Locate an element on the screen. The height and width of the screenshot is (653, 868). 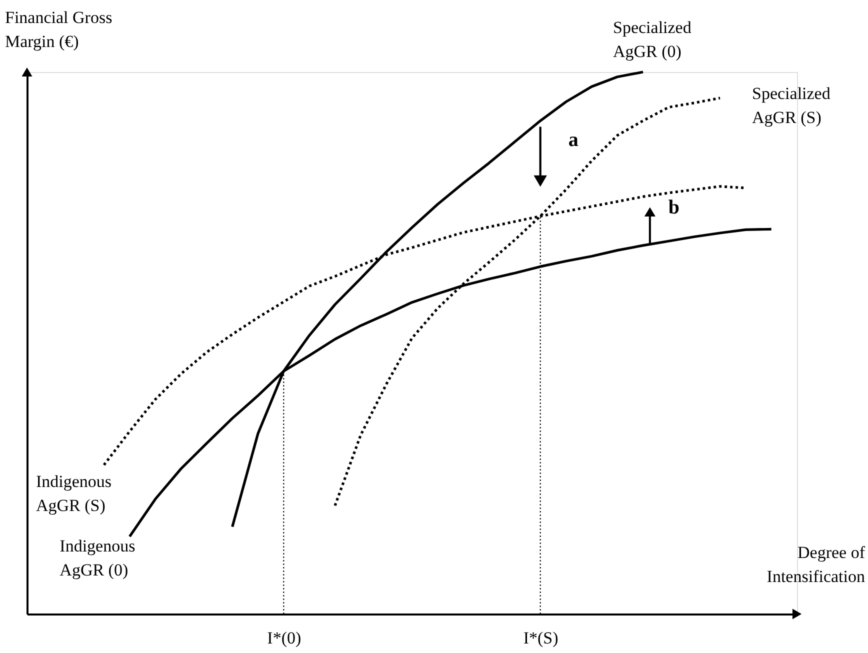
series-label: Indigenous AgGR (0) is located at coordinates (98, 558).